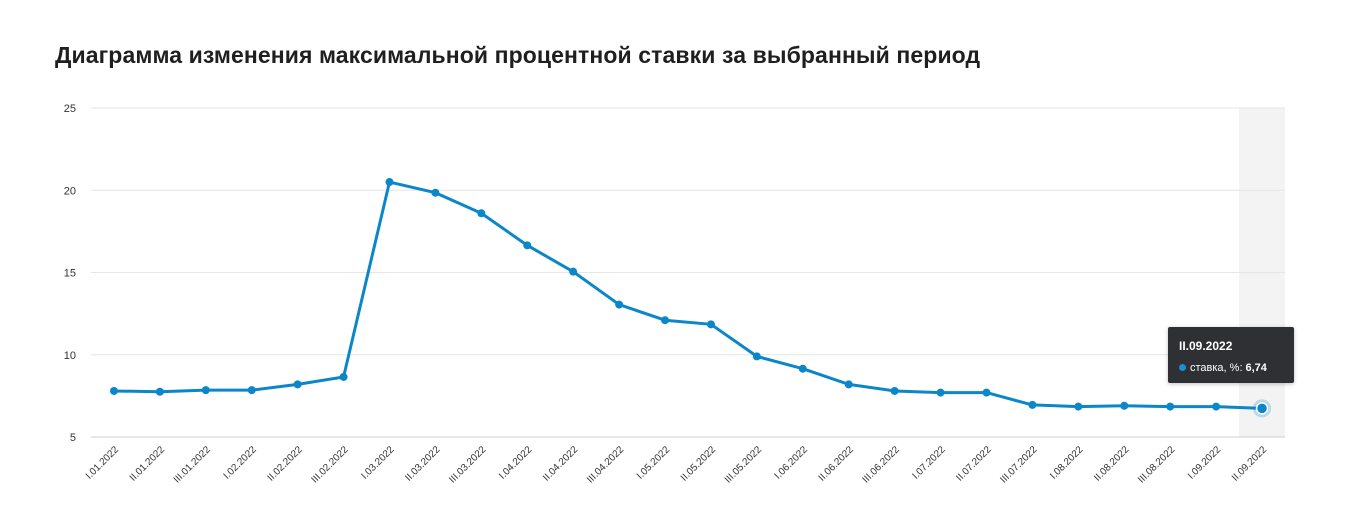  I want to click on x-tick-label: I.03.2022, so click(378, 463).